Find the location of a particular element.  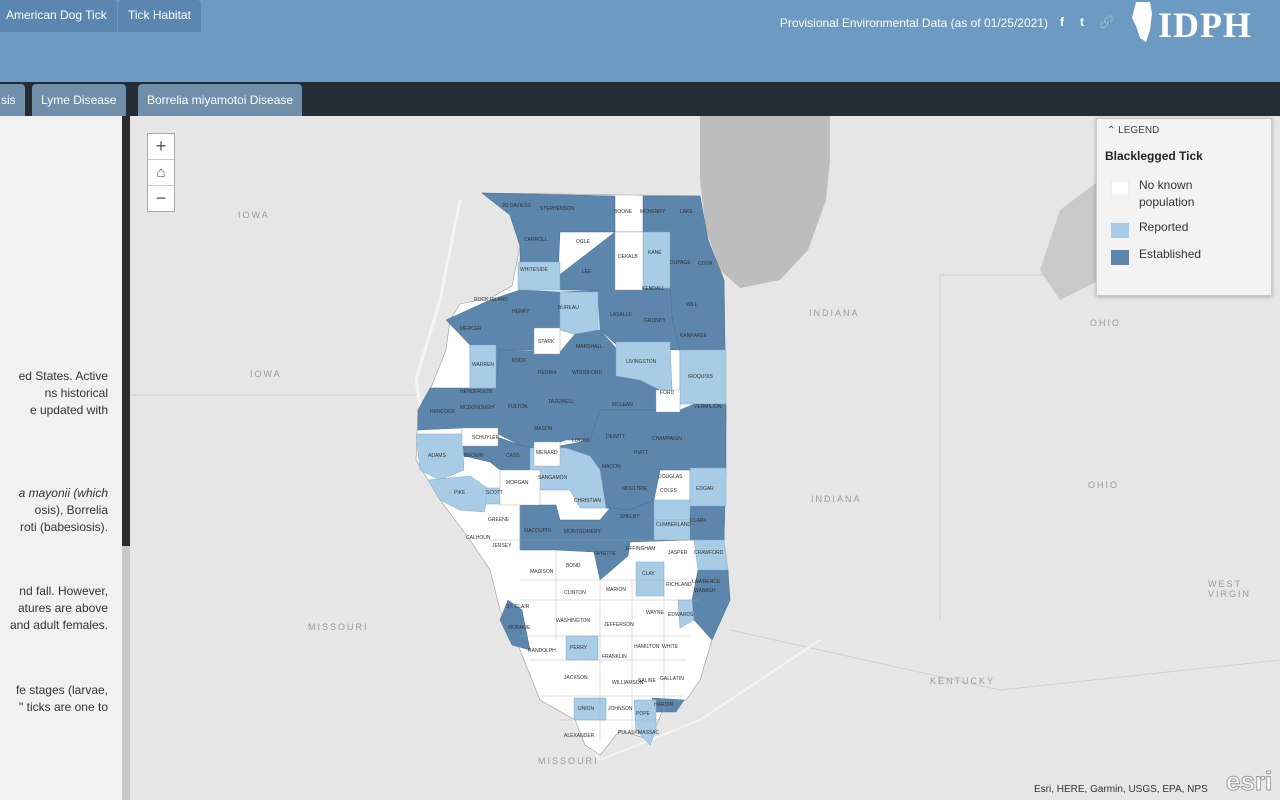

county-label: CLAY is located at coordinates (648, 574).